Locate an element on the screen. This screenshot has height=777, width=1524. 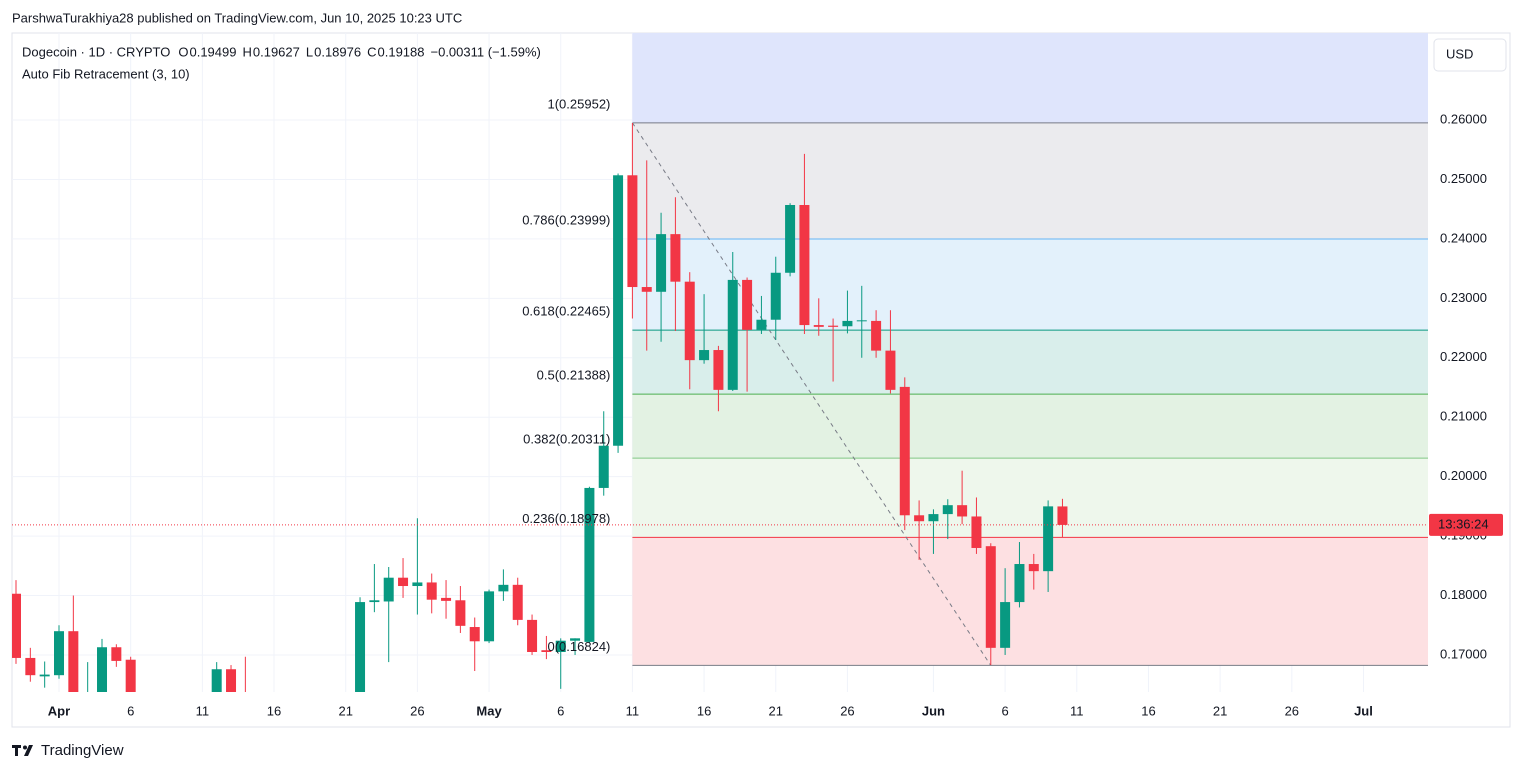
x-tick-label: May is located at coordinates (489, 710).